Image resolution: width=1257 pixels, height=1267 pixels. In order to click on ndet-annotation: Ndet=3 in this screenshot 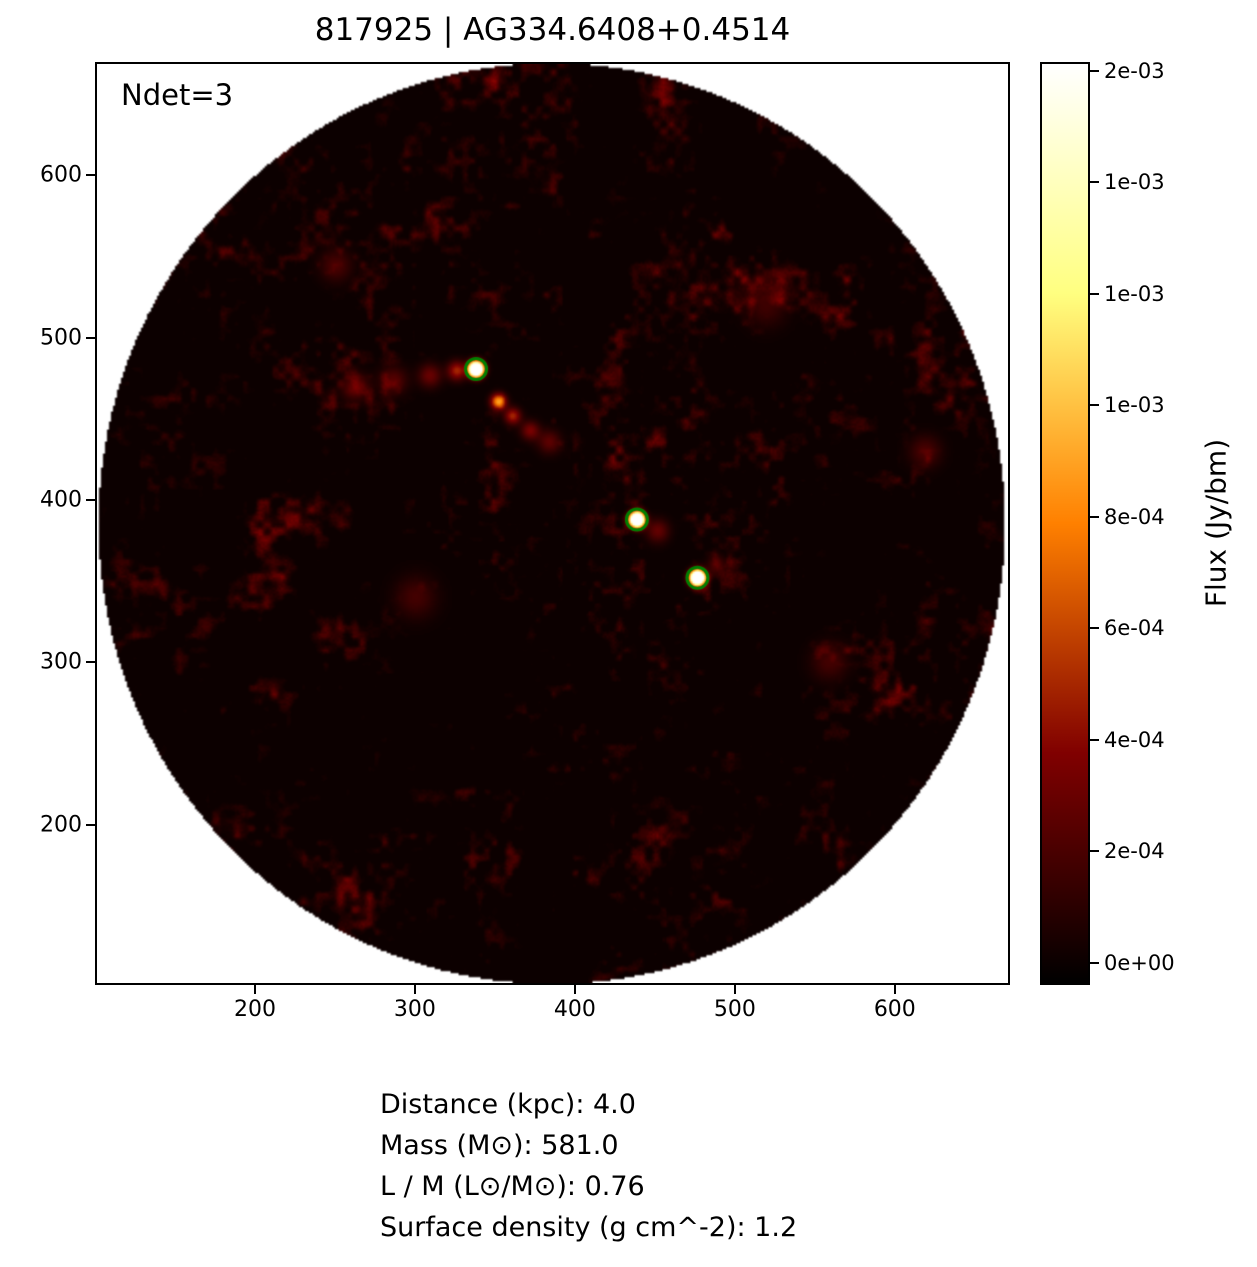, I will do `click(177, 95)`.